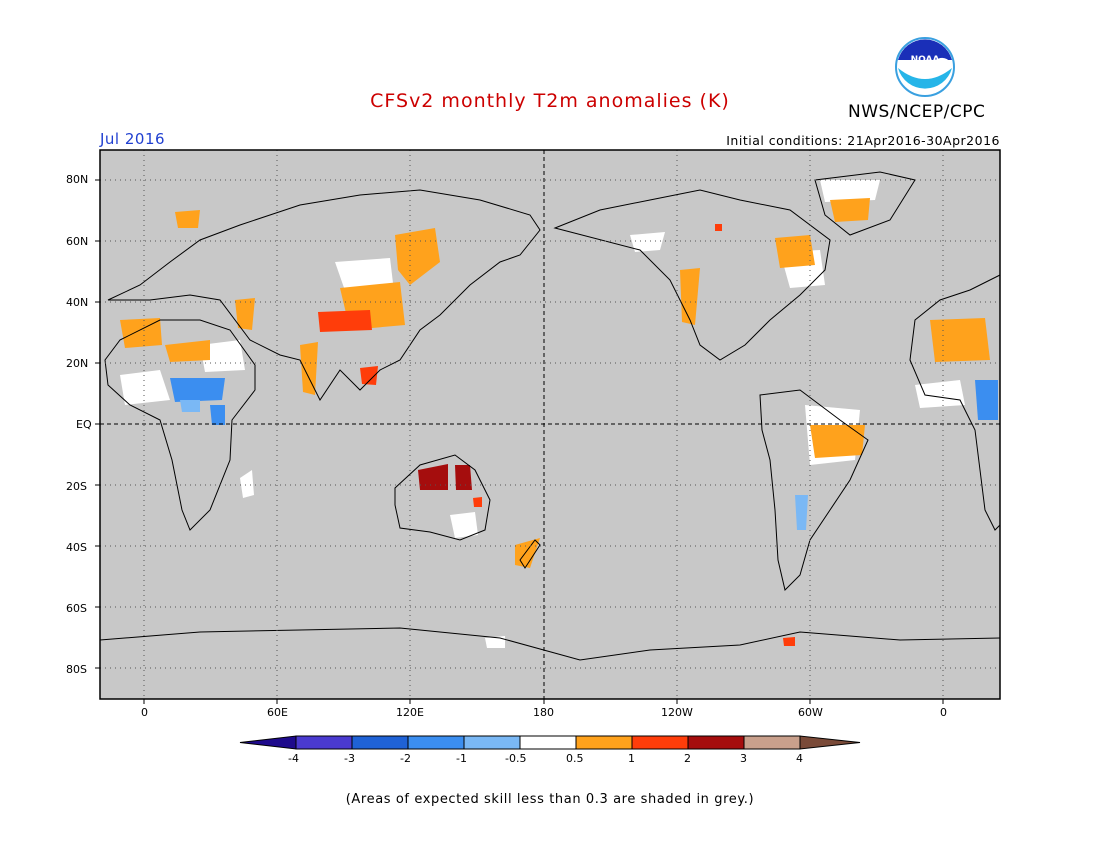 Image resolution: width=1100 pixels, height=850 pixels. I want to click on colorbar-tick-label: -0.5, so click(516, 758).